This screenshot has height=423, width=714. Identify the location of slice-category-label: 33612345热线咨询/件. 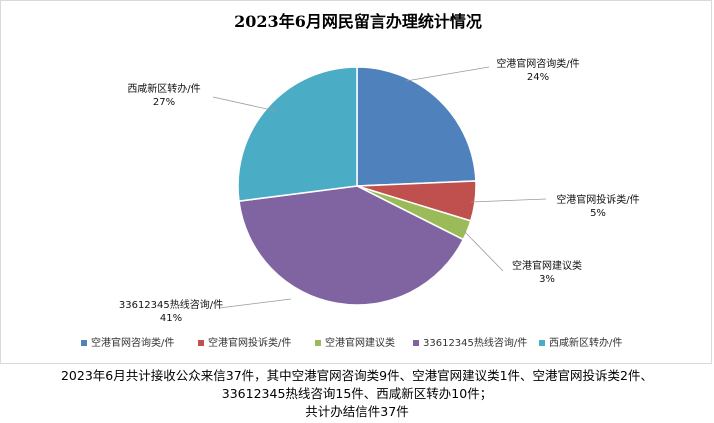
(171, 304).